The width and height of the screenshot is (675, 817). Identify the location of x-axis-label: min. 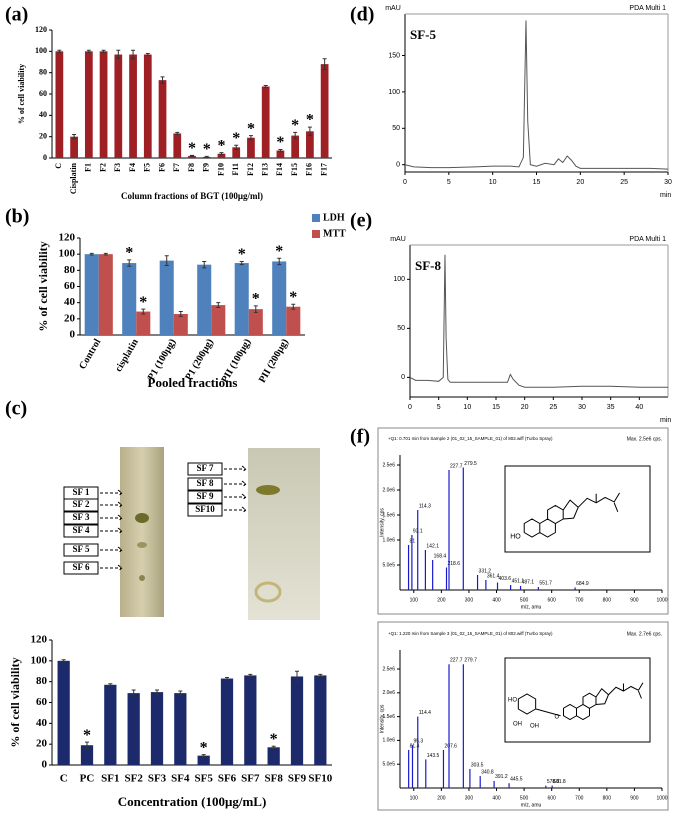
(665, 420).